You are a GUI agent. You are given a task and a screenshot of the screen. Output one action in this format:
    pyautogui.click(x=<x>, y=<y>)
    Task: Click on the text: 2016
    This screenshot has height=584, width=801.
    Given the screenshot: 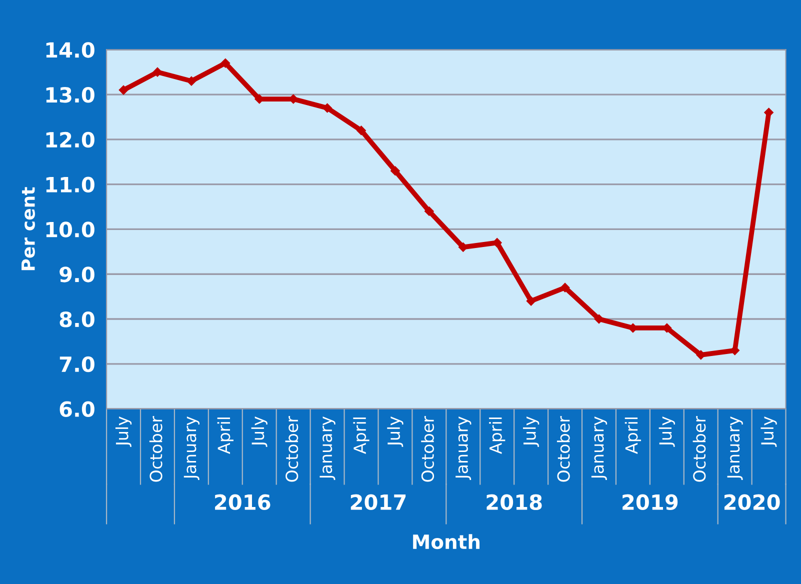 What is the action you would take?
    pyautogui.click(x=242, y=502)
    